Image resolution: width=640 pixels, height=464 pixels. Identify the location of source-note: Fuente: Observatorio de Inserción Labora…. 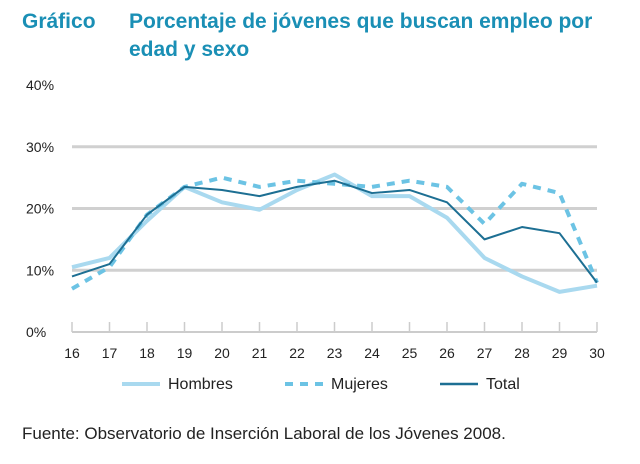
(264, 433).